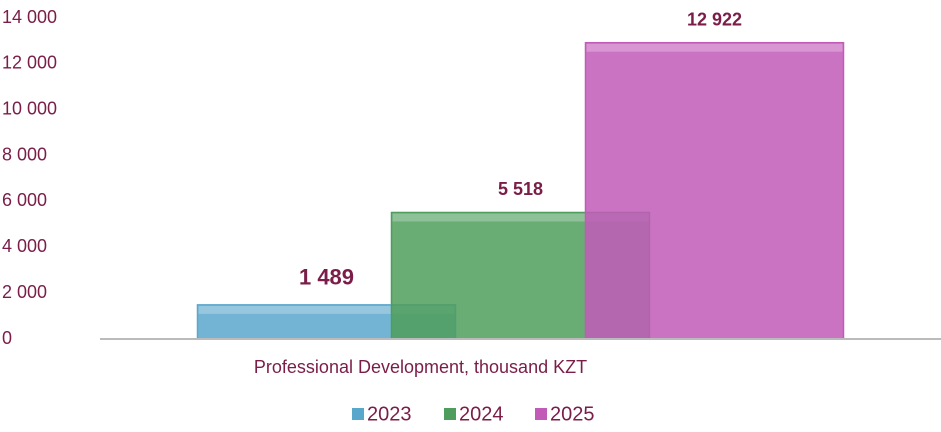 This screenshot has width=941, height=432. I want to click on data-label: 1 489, so click(326, 277).